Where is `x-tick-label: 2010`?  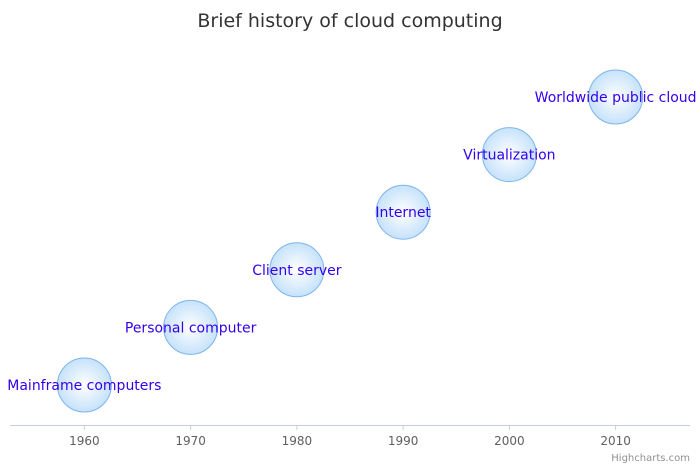
x-tick-label: 2010 is located at coordinates (615, 441).